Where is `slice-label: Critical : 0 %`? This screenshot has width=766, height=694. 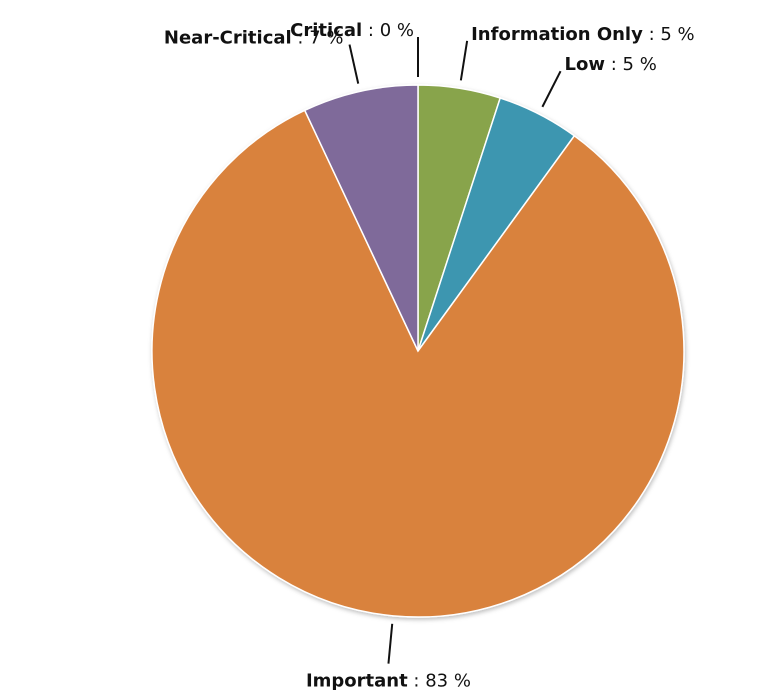
slice-label: Critical : 0 % is located at coordinates (352, 30).